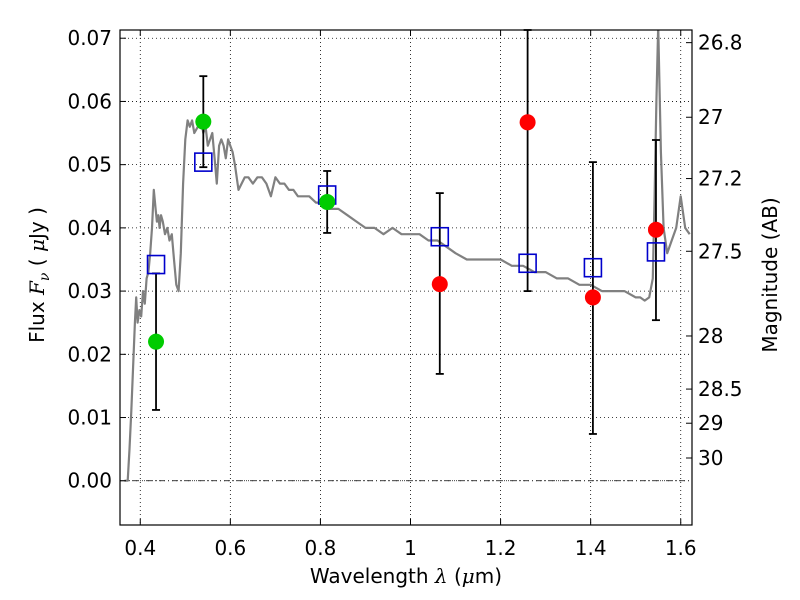 The width and height of the screenshot is (800, 600). I want to click on y-axis-title: Flux Fν ( μJy ), so click(39, 275).